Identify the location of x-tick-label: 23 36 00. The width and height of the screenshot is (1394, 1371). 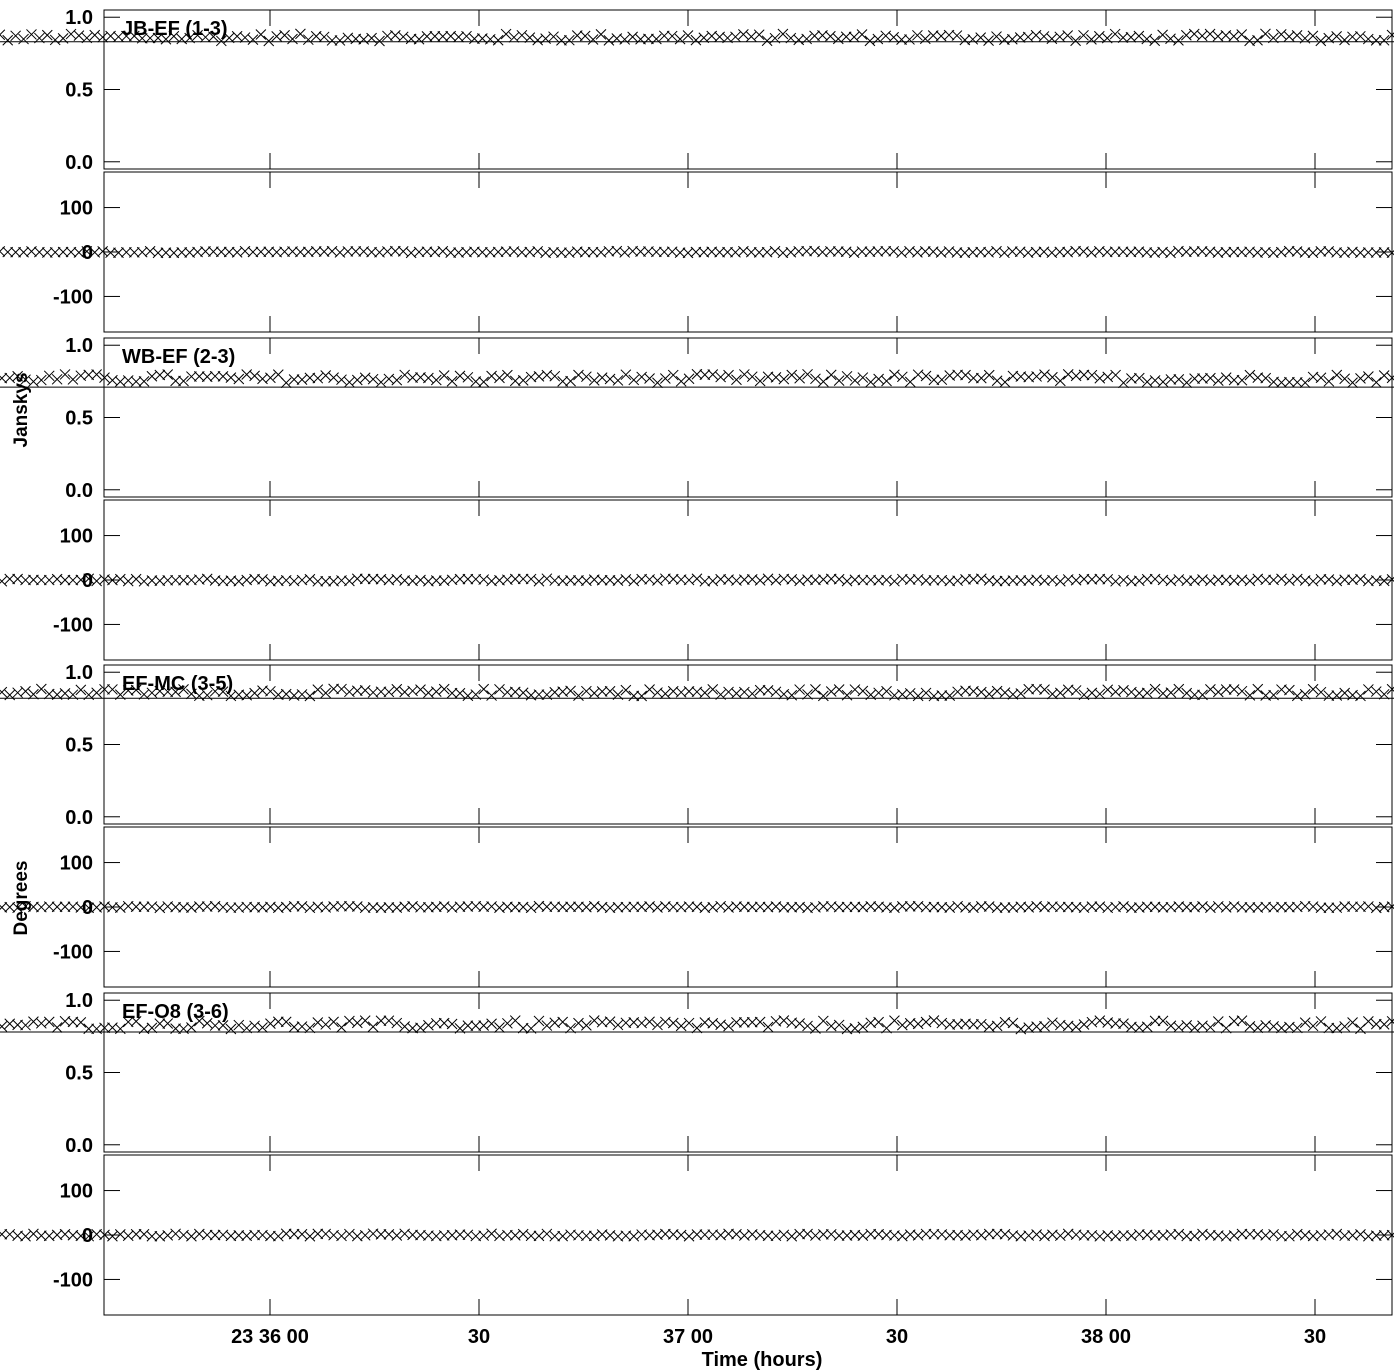
(270, 1337).